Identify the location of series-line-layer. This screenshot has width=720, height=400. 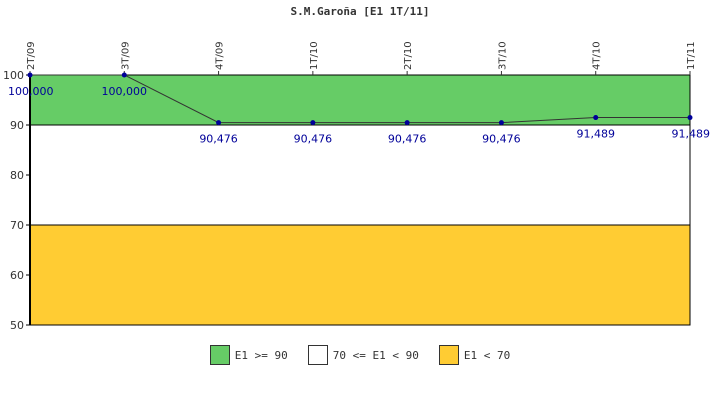
(360, 99).